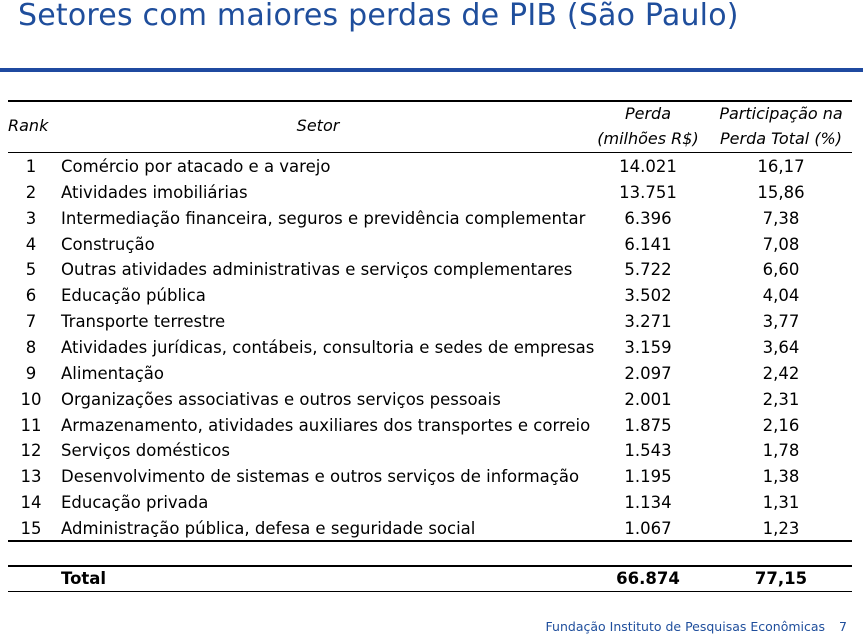 This screenshot has height=643, width=863. What do you see at coordinates (108, 244) in the screenshot?
I see `setor-cell: Construção` at bounding box center [108, 244].